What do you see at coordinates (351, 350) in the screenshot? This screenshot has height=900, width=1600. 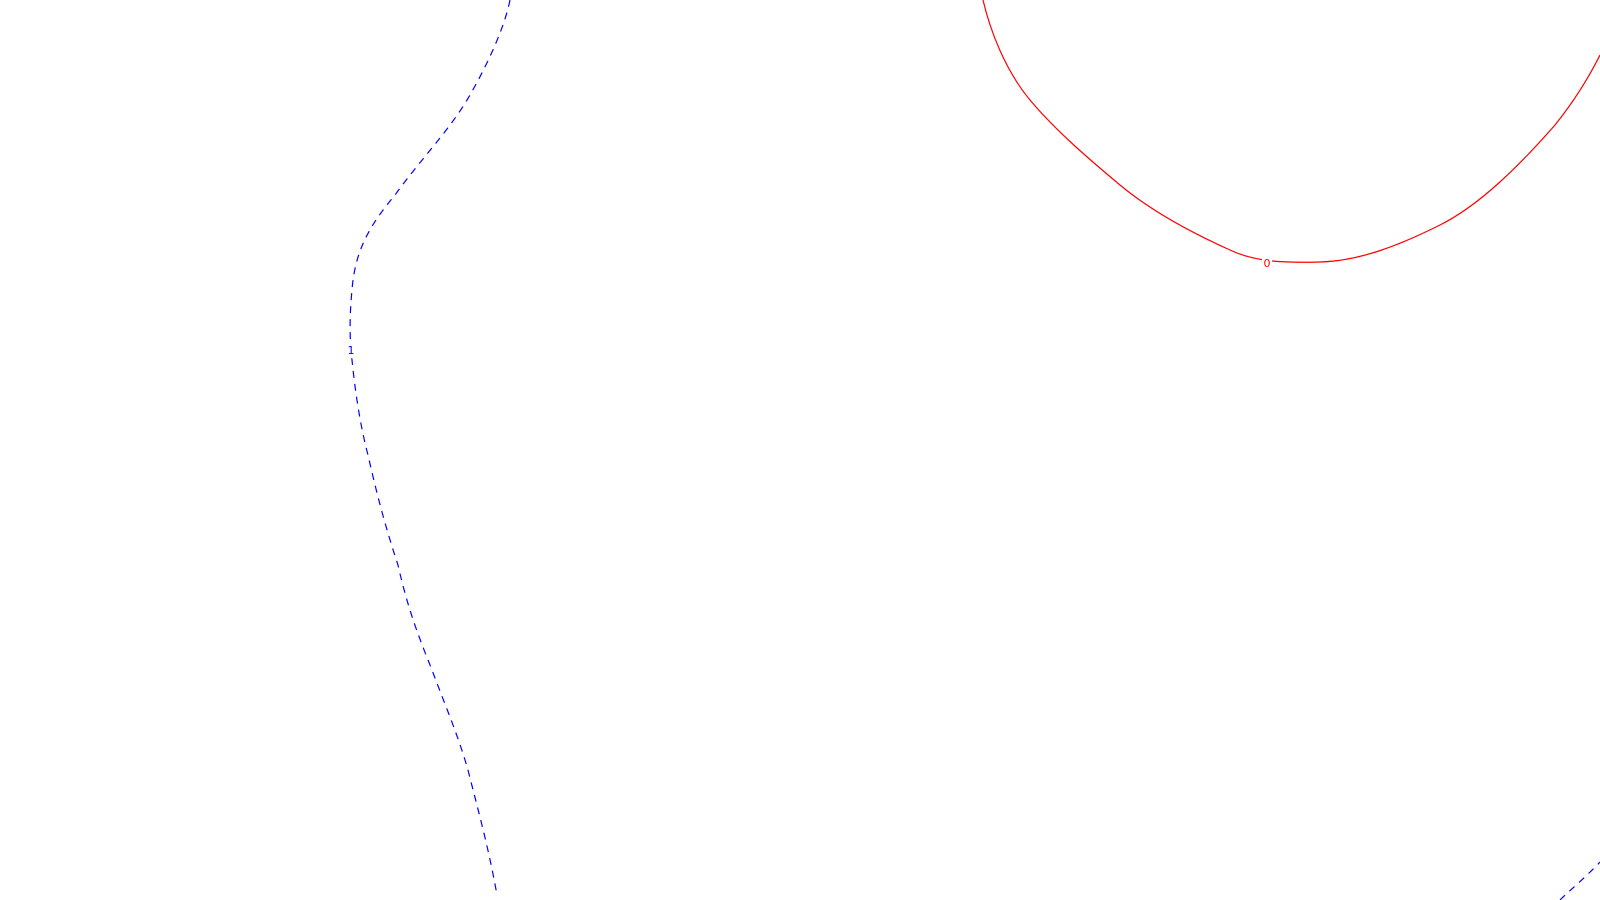 I see `contour-label-1: 1` at bounding box center [351, 350].